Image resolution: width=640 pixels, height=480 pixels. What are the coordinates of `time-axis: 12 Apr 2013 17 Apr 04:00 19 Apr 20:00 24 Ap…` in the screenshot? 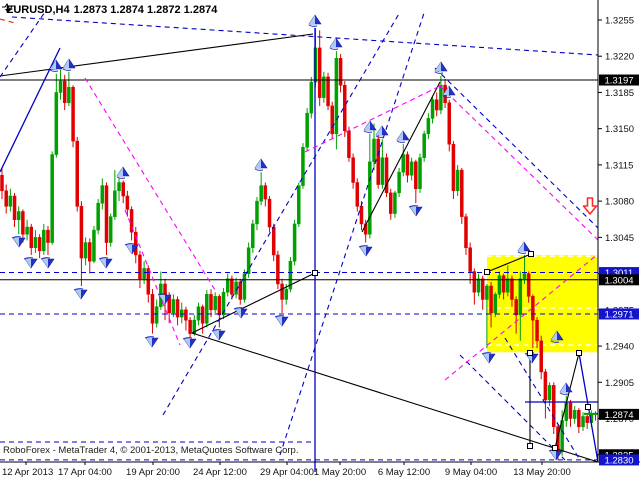 It's located at (286, 470).